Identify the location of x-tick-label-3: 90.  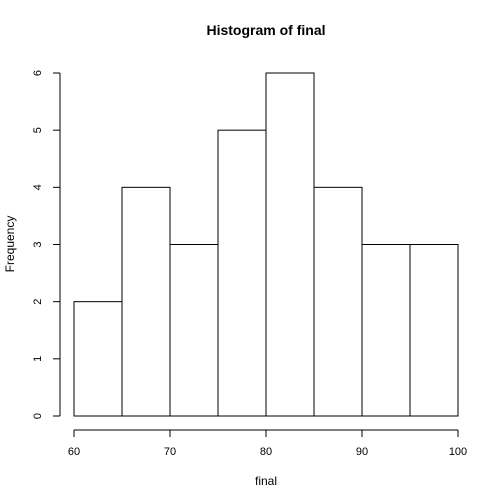
(362, 452).